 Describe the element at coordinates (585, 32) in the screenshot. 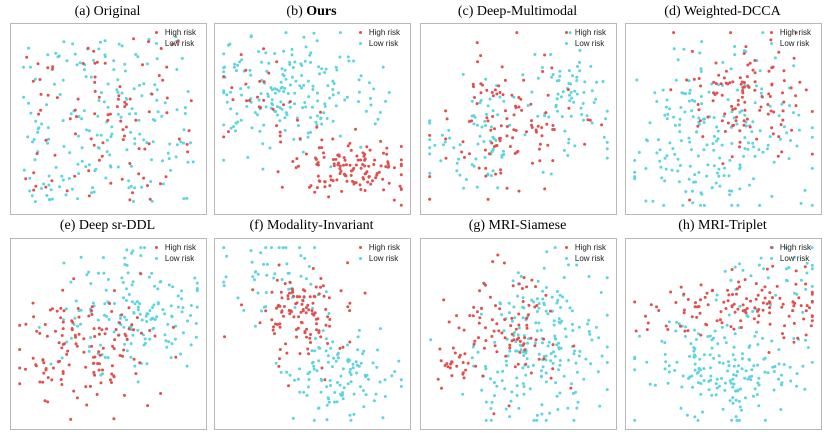

I see `legend-high-risk: High risk` at that location.